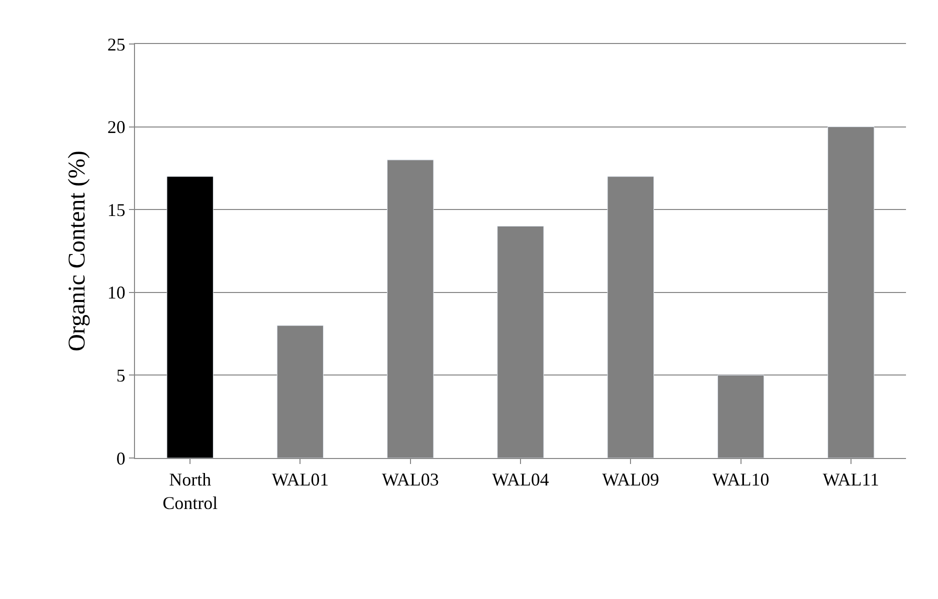  What do you see at coordinates (116, 292) in the screenshot?
I see `y-tick-label: 10` at bounding box center [116, 292].